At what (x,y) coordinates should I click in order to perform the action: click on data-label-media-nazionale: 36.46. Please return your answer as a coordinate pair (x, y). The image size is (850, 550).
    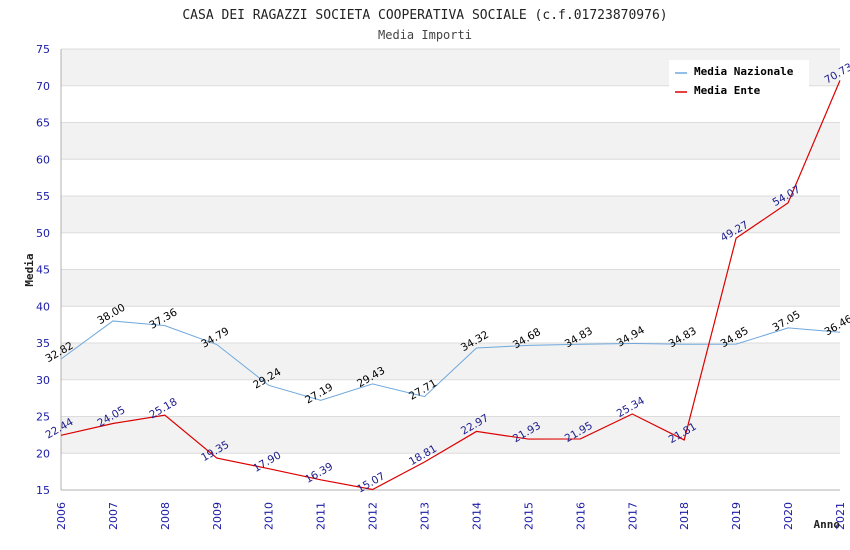
    Looking at the image, I should click on (836, 326).